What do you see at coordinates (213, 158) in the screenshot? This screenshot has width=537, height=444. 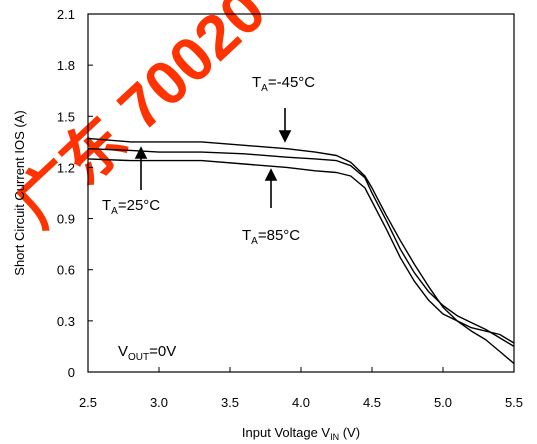 I see `annotation-arrows` at bounding box center [213, 158].